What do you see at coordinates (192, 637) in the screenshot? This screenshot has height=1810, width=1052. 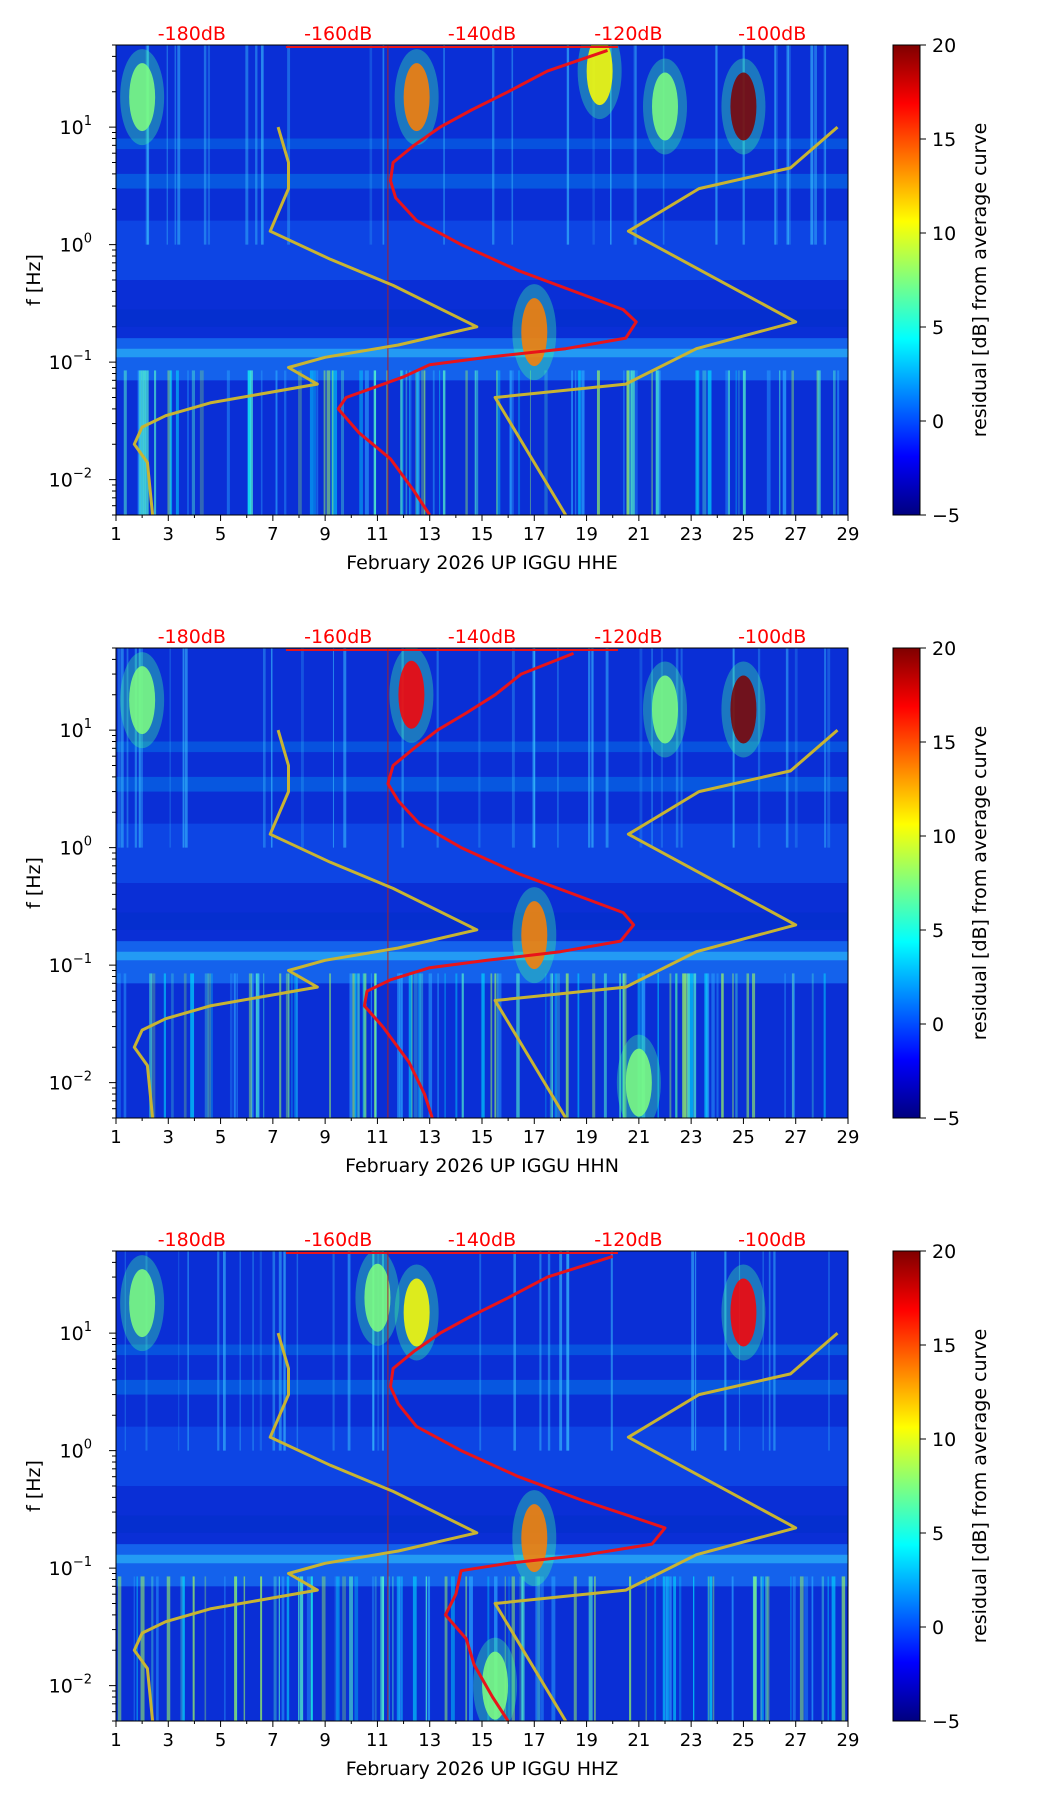 I see `db-scale-label: -180dB` at bounding box center [192, 637].